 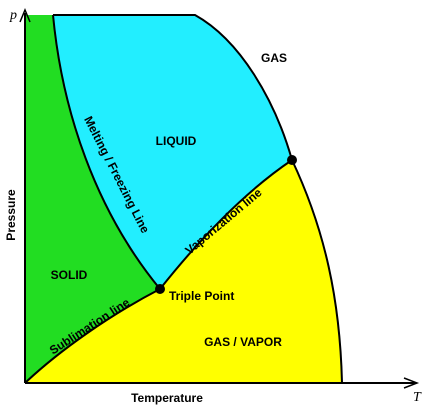 What do you see at coordinates (411, 383) in the screenshot?
I see `x-arrow` at bounding box center [411, 383].